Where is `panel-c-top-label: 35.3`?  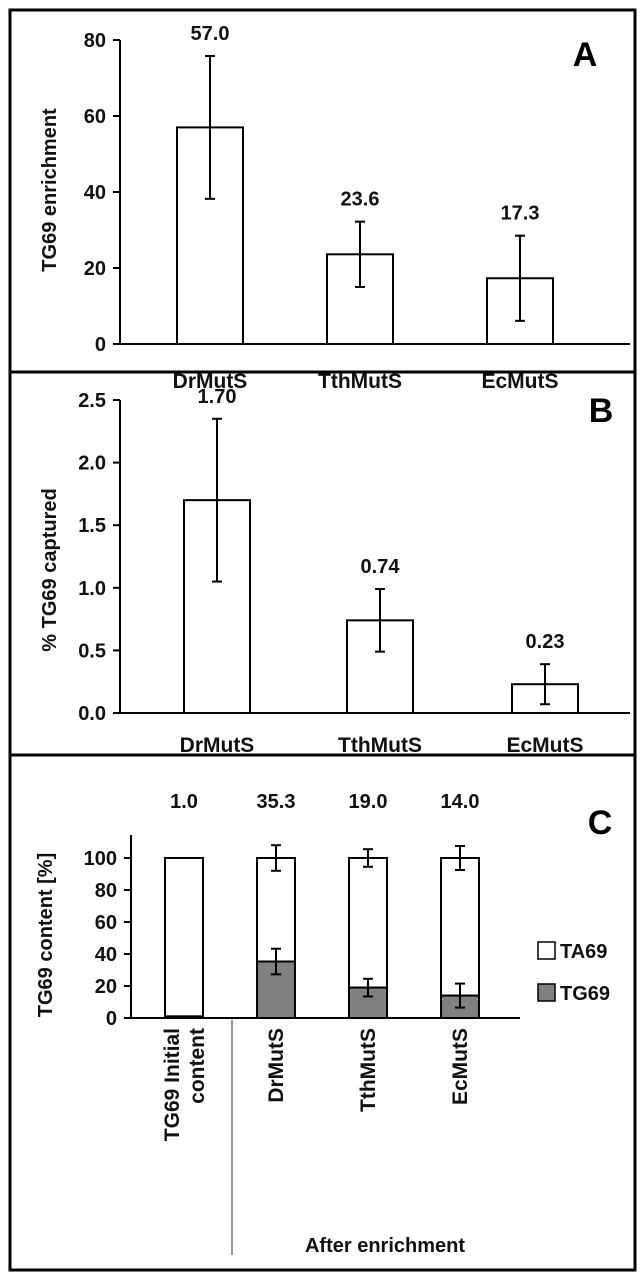
panel-c-top-label: 35.3 is located at coordinates (276, 802).